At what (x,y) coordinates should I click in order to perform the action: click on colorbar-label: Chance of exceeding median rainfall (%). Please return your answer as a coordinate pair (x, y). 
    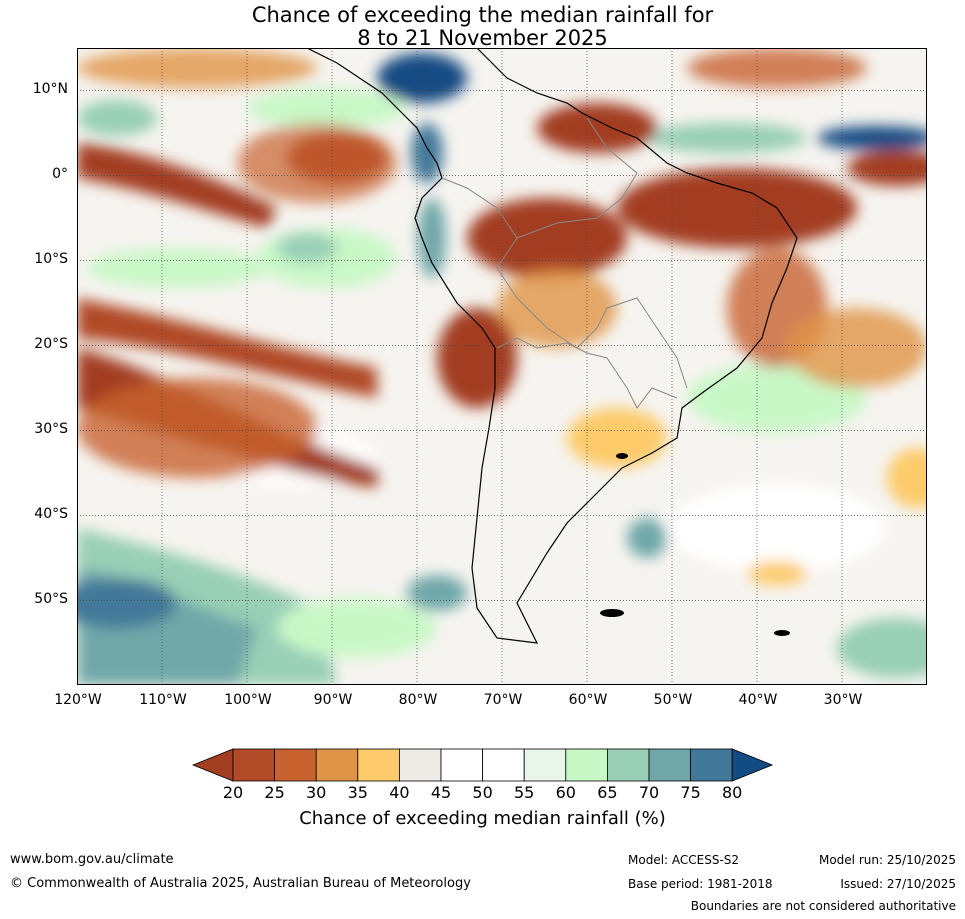
    Looking at the image, I should click on (482, 818).